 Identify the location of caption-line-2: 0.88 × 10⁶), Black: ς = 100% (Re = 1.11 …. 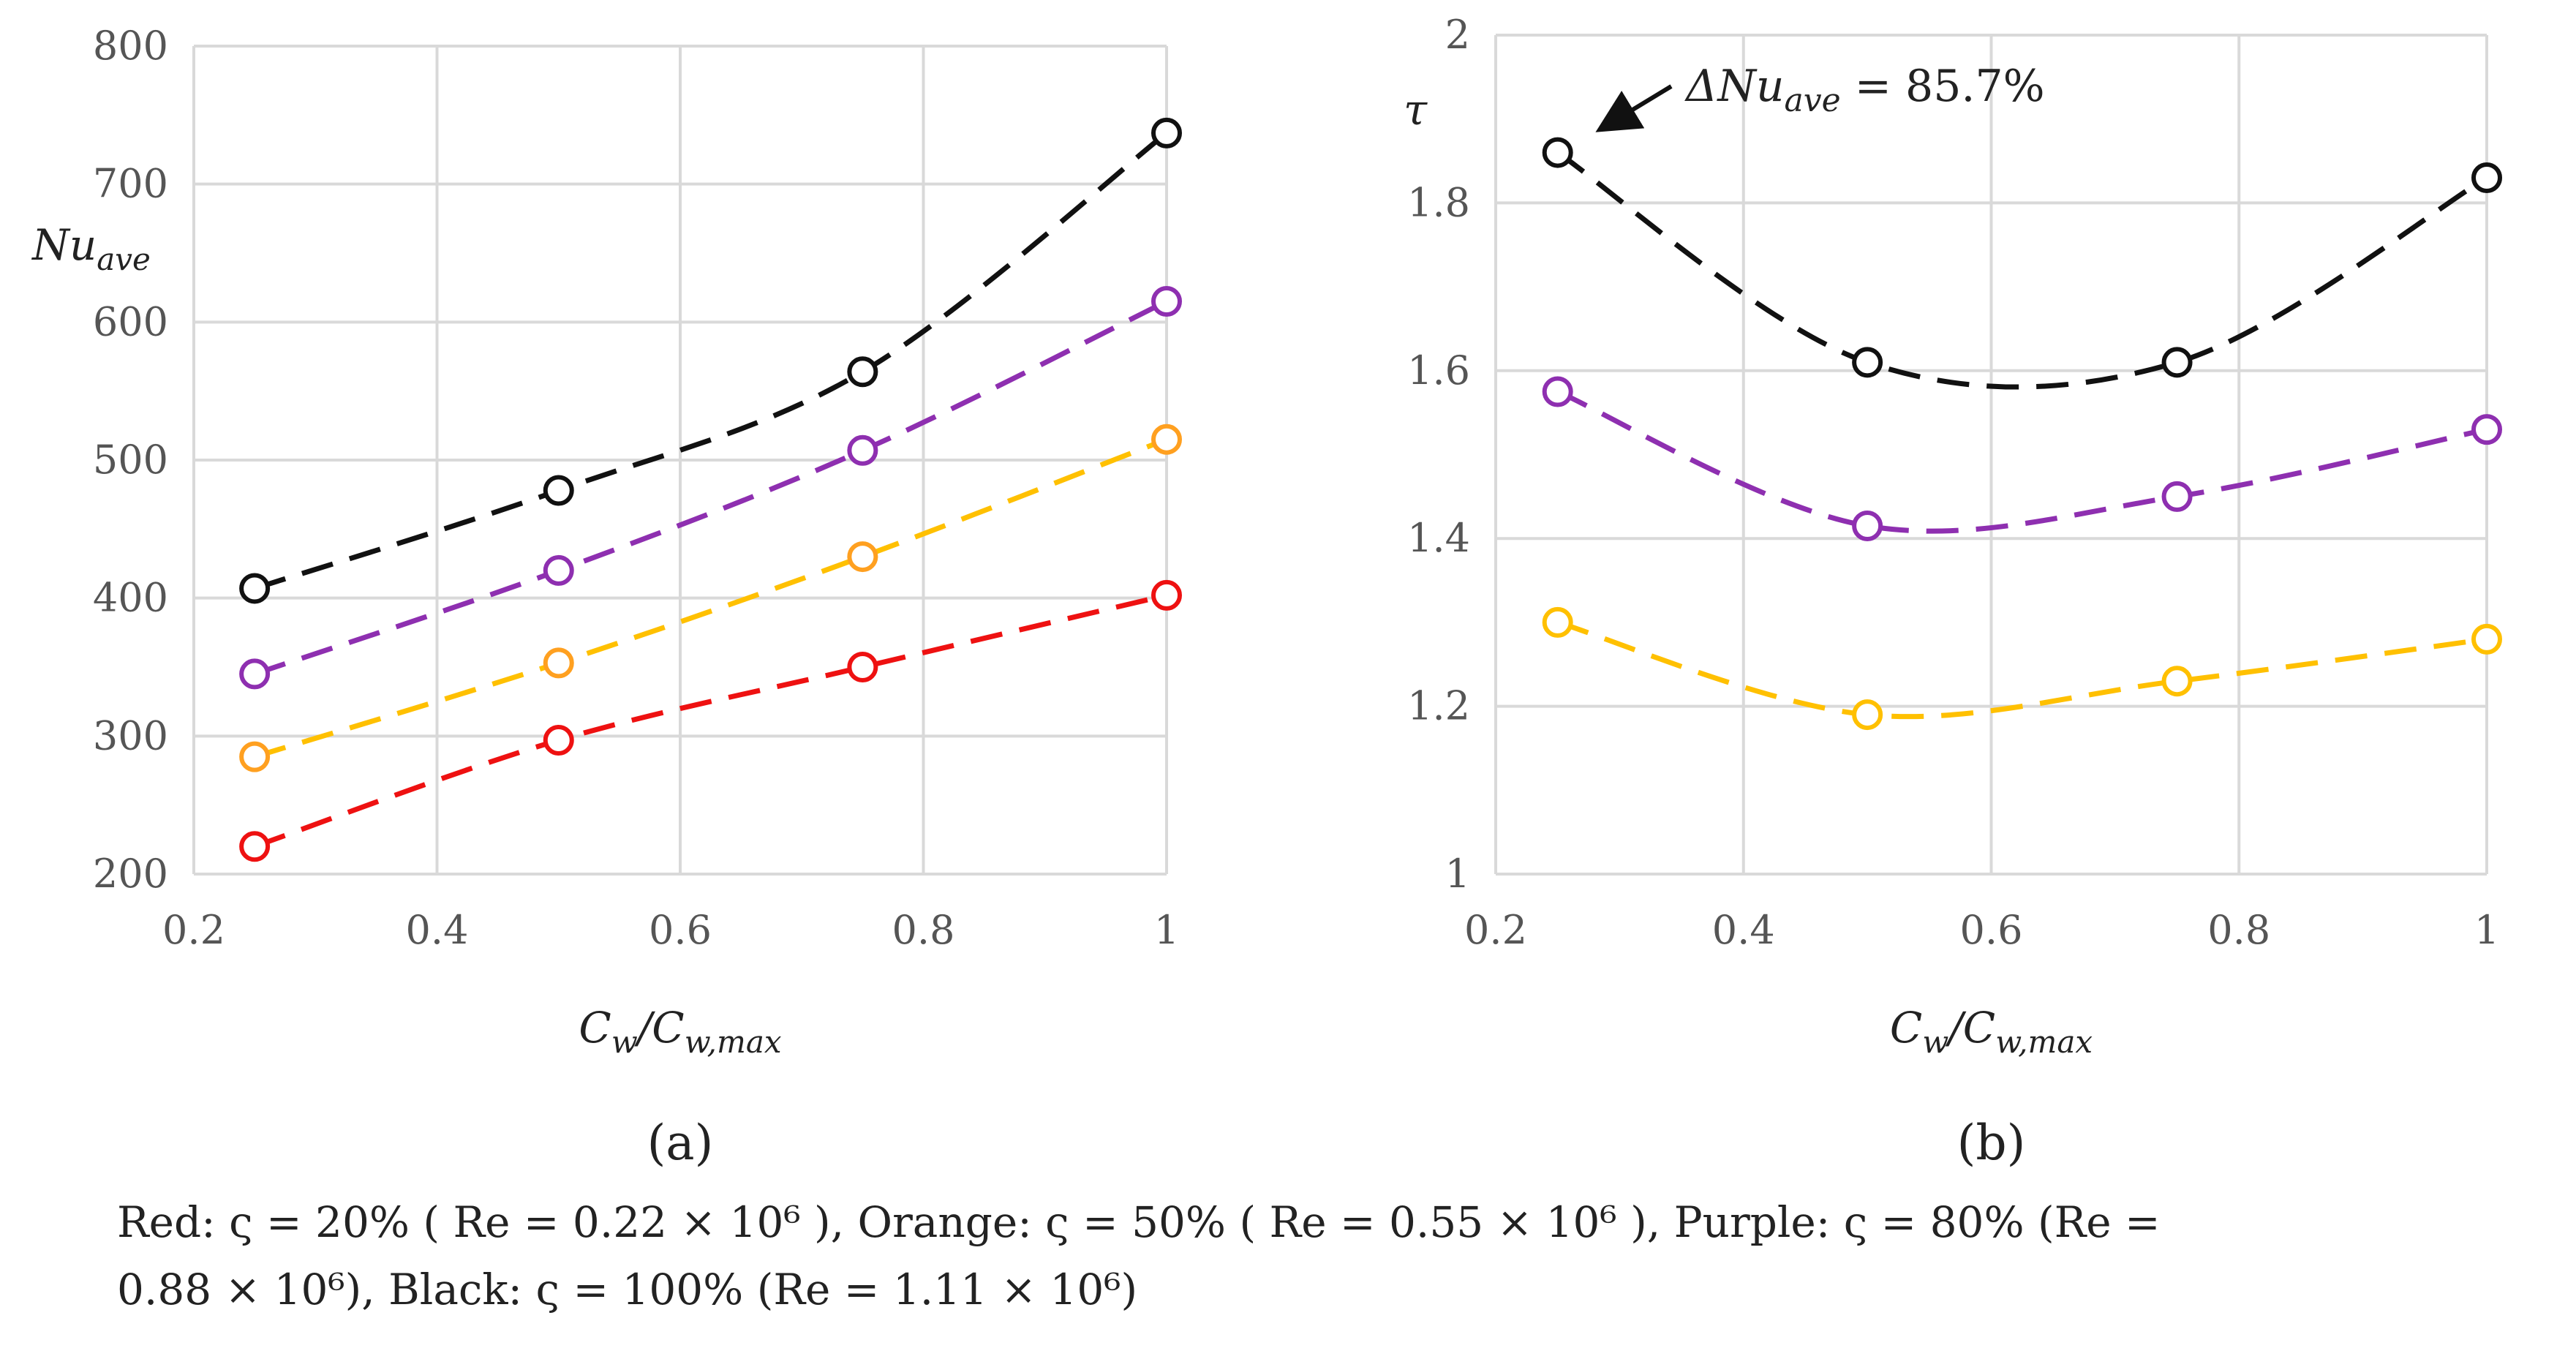
(627, 1289).